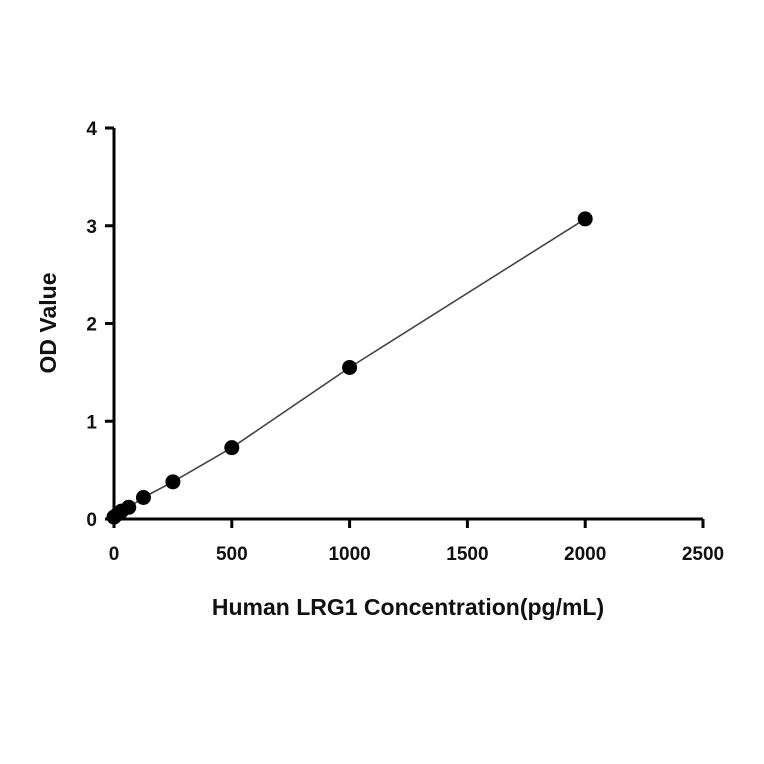 The width and height of the screenshot is (764, 764). What do you see at coordinates (91, 520) in the screenshot?
I see `y-tick-label: 0` at bounding box center [91, 520].